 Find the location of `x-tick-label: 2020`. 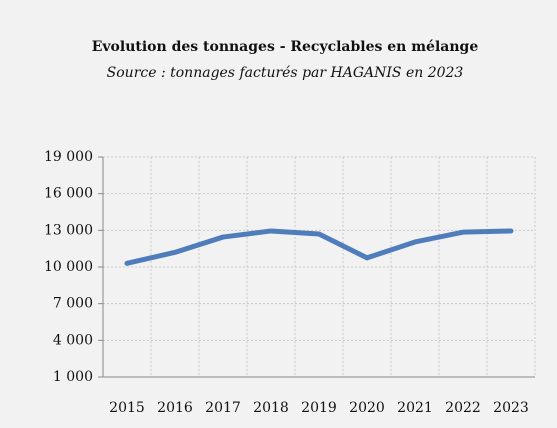

x-tick-label: 2020 is located at coordinates (367, 408).